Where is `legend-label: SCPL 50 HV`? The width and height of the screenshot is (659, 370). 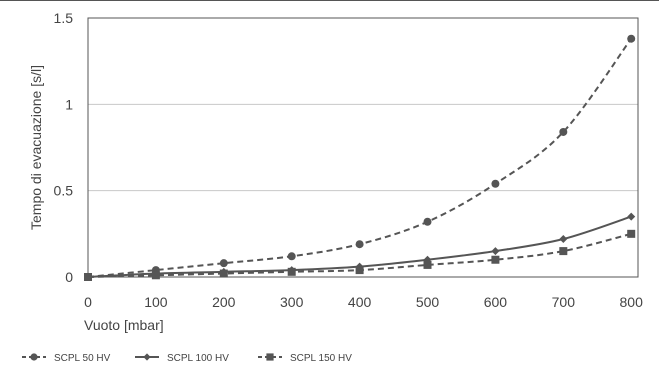 legend-label: SCPL 50 HV is located at coordinates (82, 358).